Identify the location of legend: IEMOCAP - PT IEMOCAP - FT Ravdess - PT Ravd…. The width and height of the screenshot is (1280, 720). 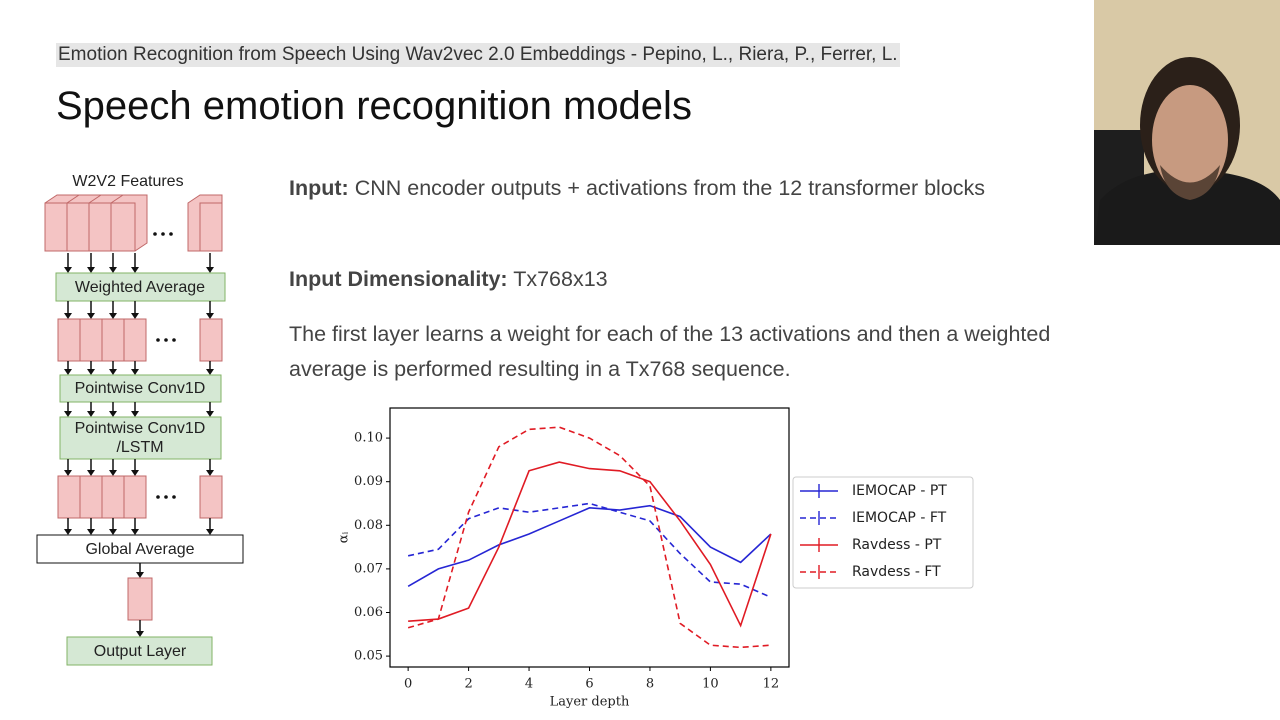
(883, 532).